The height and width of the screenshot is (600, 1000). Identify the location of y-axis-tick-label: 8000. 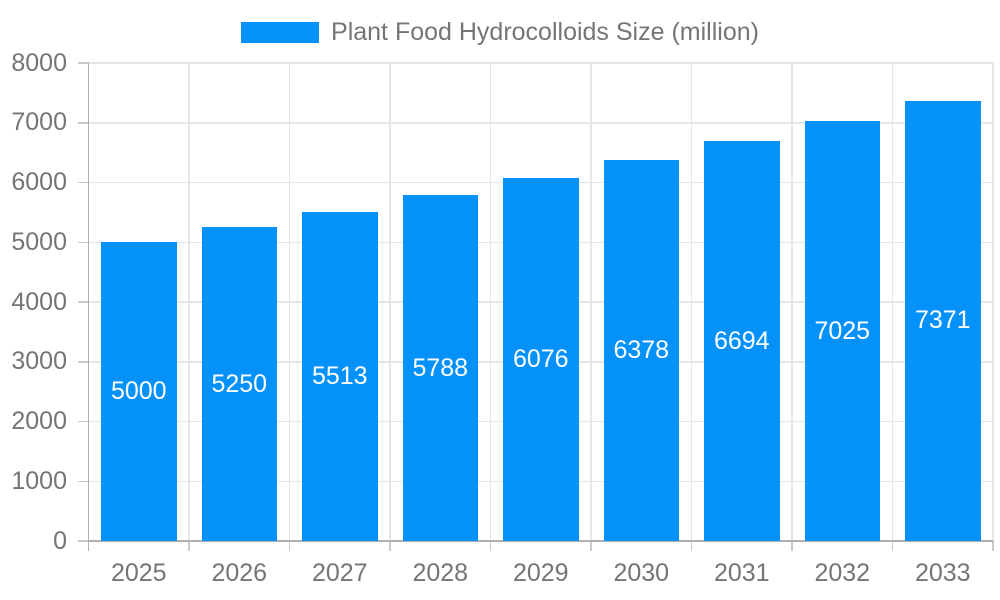
(39, 62).